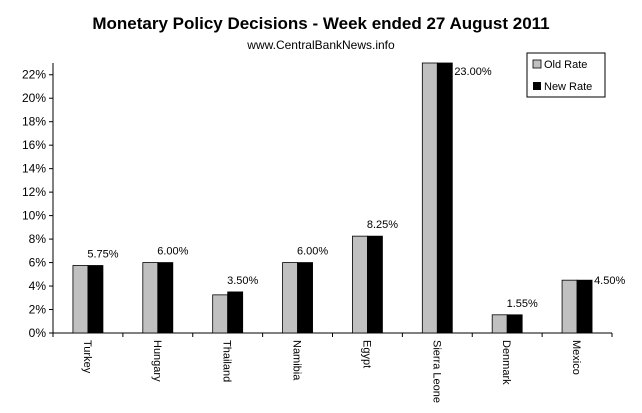 The height and width of the screenshot is (413, 642). What do you see at coordinates (102, 255) in the screenshot?
I see `data-label: 5.75%` at bounding box center [102, 255].